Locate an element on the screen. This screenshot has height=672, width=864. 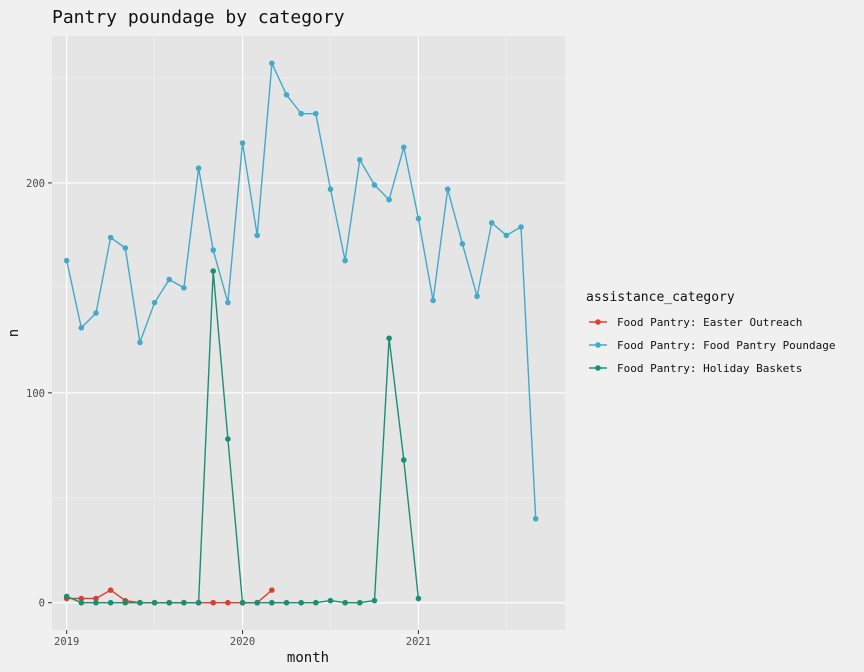
legend-label: Food Pantry: Holiday Baskets is located at coordinates (709, 368).